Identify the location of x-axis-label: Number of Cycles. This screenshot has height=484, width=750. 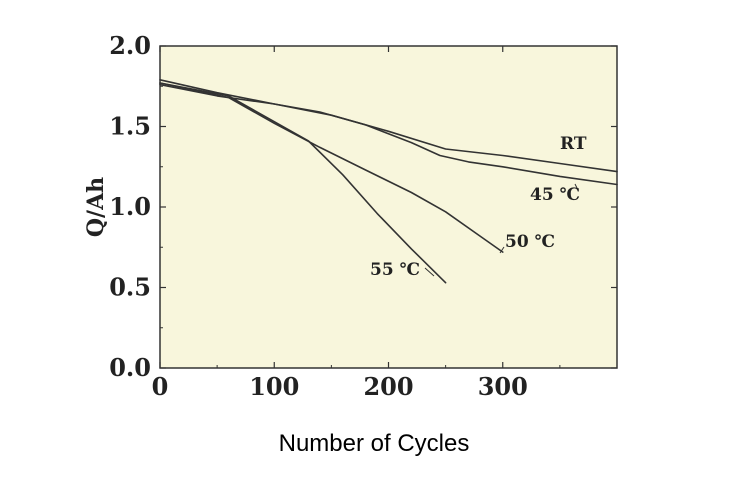
(374, 443).